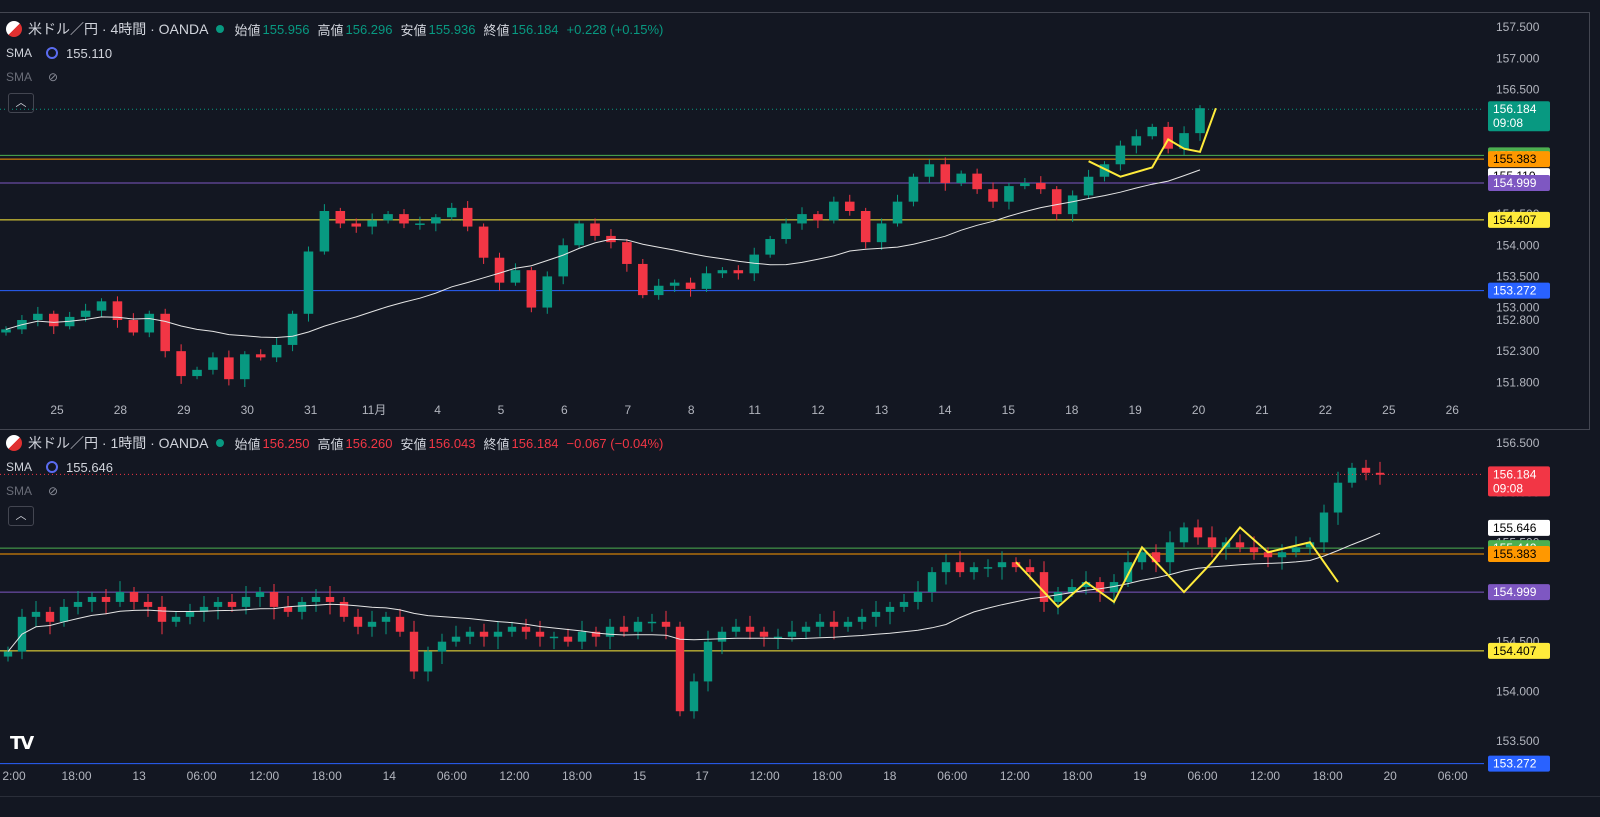  What do you see at coordinates (220, 29) in the screenshot?
I see `market-status-icon` at bounding box center [220, 29].